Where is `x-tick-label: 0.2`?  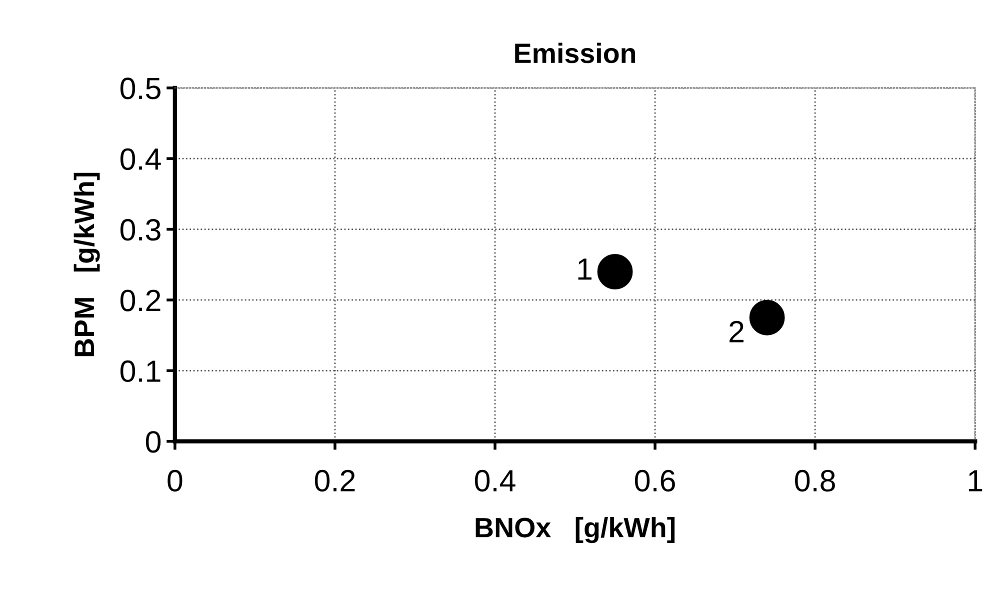 x-tick-label: 0.2 is located at coordinates (334, 481).